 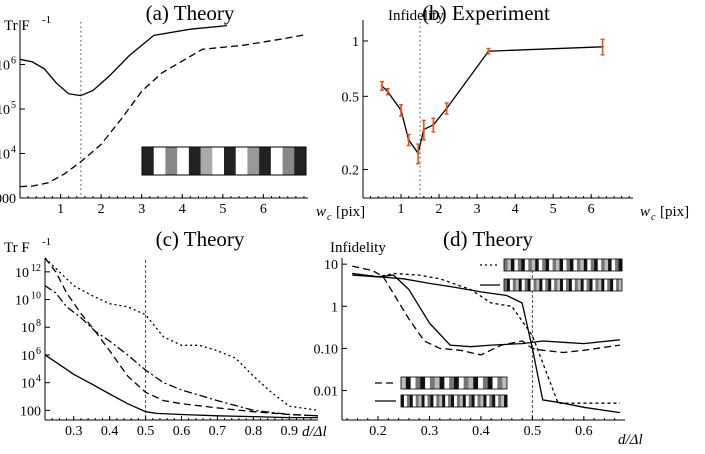 I want to click on y-tick-label: 1000, so click(x=8, y=199).